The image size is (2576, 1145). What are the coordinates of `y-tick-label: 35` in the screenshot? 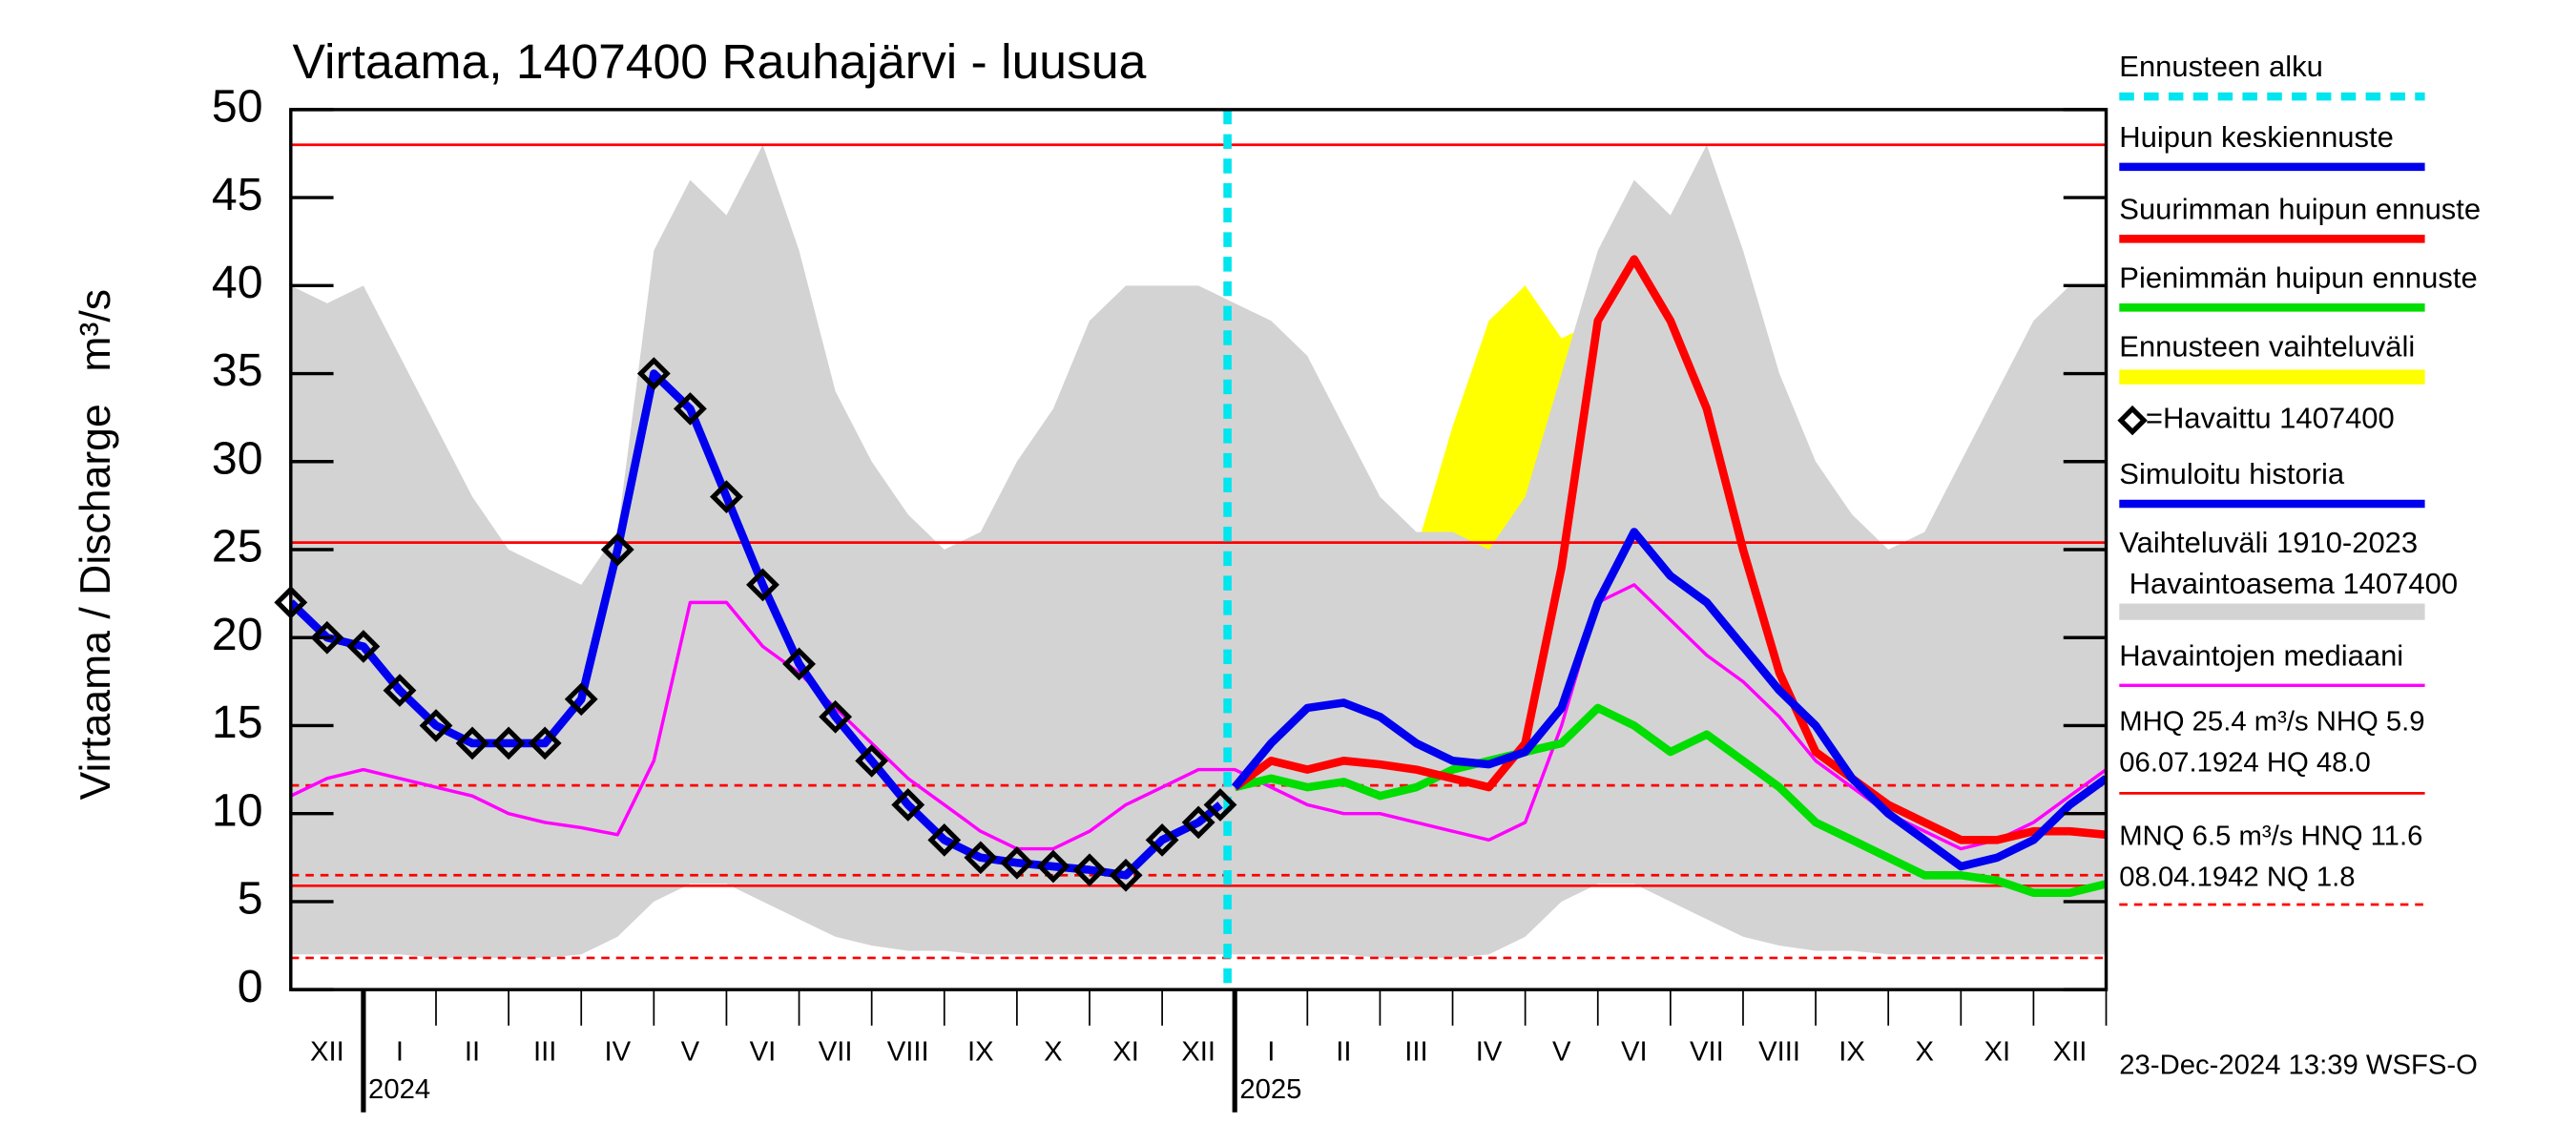 It's located at (237, 370).